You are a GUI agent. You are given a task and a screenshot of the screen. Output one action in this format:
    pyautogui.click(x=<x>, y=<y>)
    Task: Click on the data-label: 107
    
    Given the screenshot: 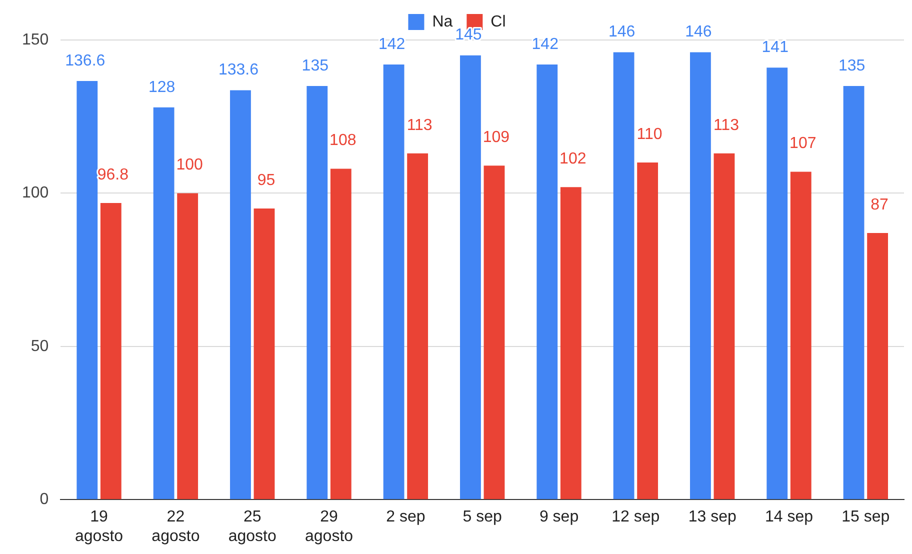 What is the action you would take?
    pyautogui.click(x=803, y=143)
    